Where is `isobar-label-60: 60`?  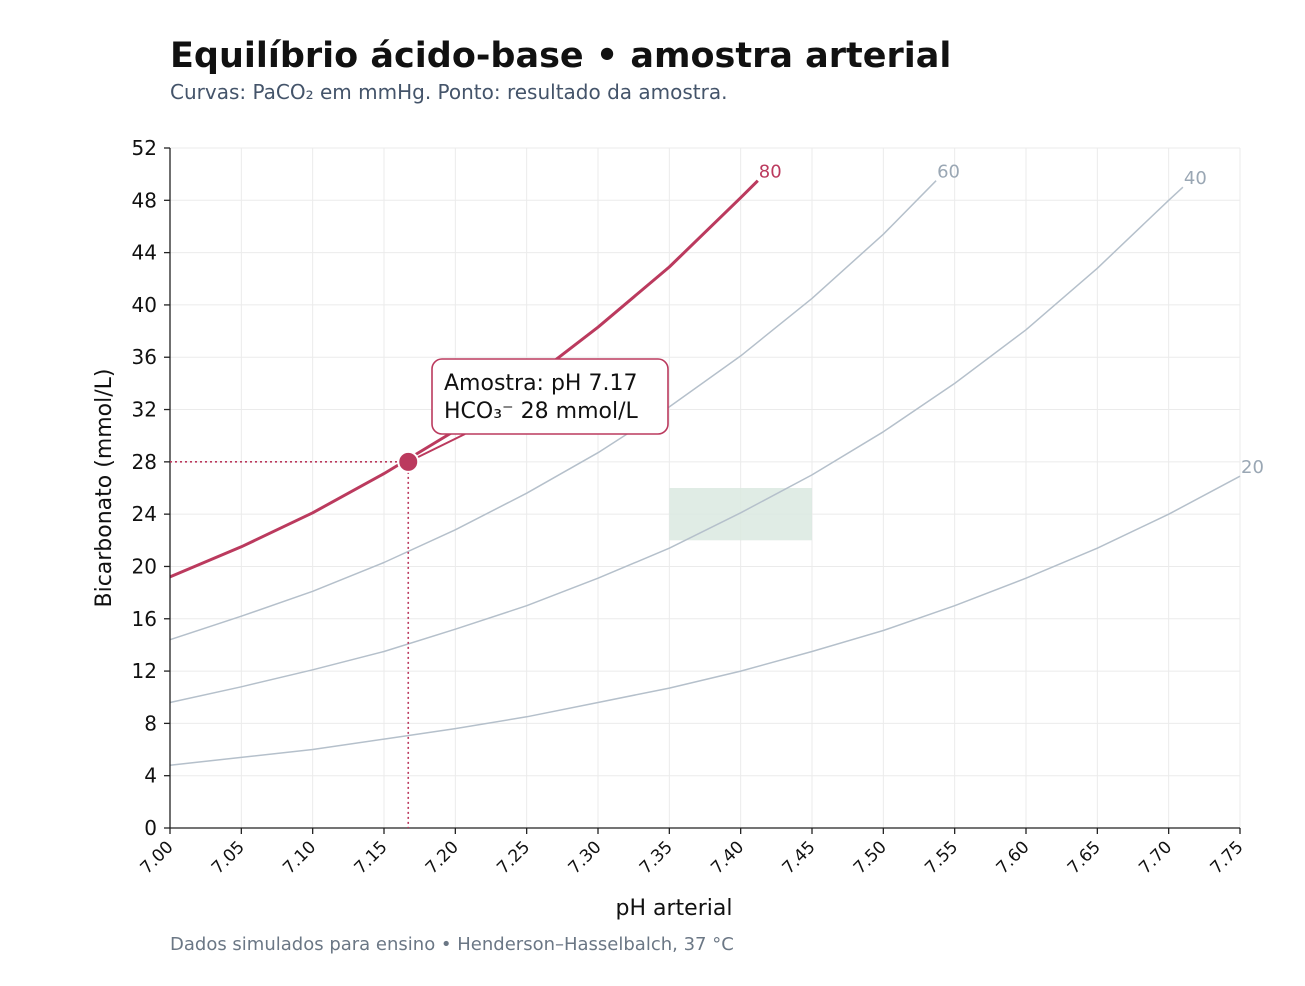
isobar-label-60: 60 is located at coordinates (948, 172).